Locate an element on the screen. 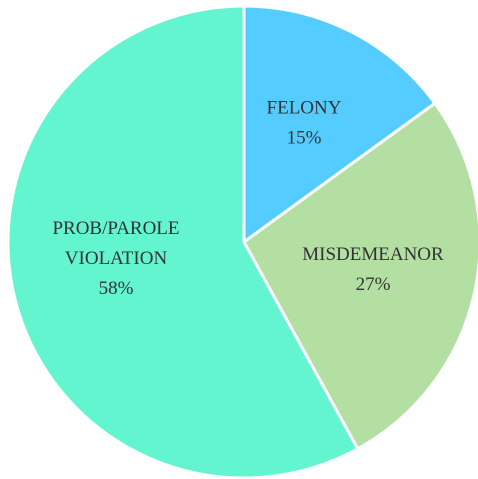 This screenshot has height=479, width=478. slice-label: FELONY is located at coordinates (304, 108).